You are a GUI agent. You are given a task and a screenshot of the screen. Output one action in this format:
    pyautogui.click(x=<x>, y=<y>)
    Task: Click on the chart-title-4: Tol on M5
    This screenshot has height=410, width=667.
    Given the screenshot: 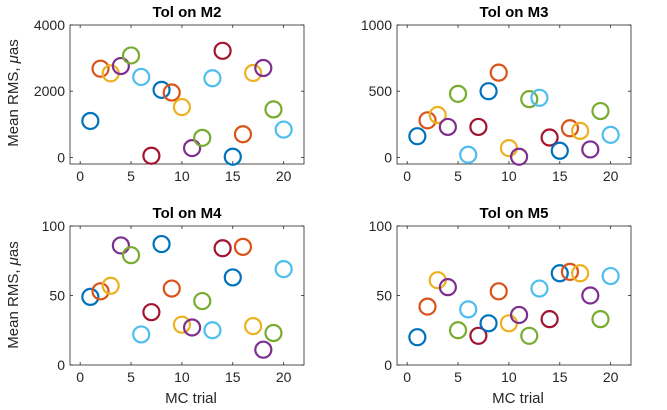 What is the action you would take?
    pyautogui.click(x=514, y=213)
    